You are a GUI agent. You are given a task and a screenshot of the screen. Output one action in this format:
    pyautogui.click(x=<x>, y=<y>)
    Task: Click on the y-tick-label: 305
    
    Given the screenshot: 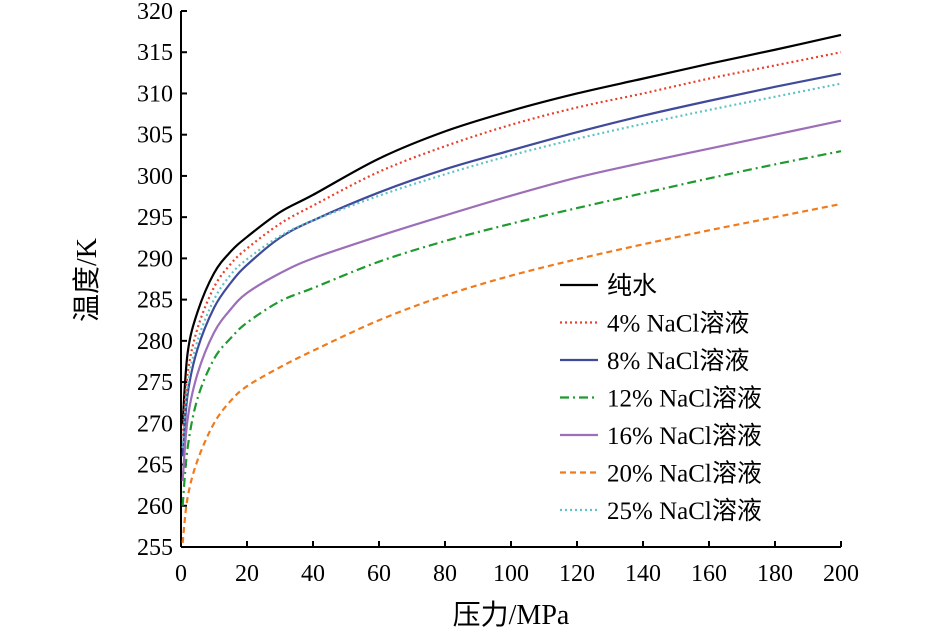 What is the action you would take?
    pyautogui.click(x=155, y=136)
    